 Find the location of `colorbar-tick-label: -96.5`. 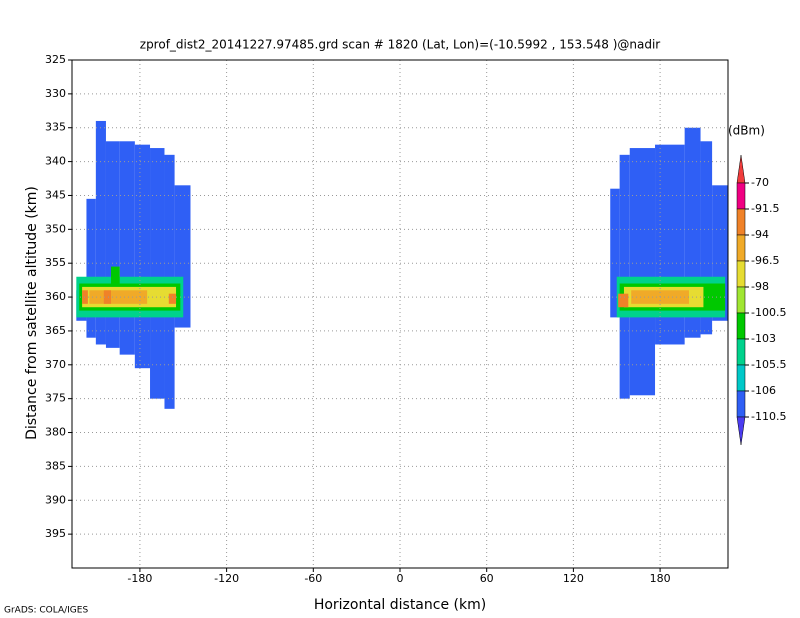

colorbar-tick-label: -96.5 is located at coordinates (765, 260).